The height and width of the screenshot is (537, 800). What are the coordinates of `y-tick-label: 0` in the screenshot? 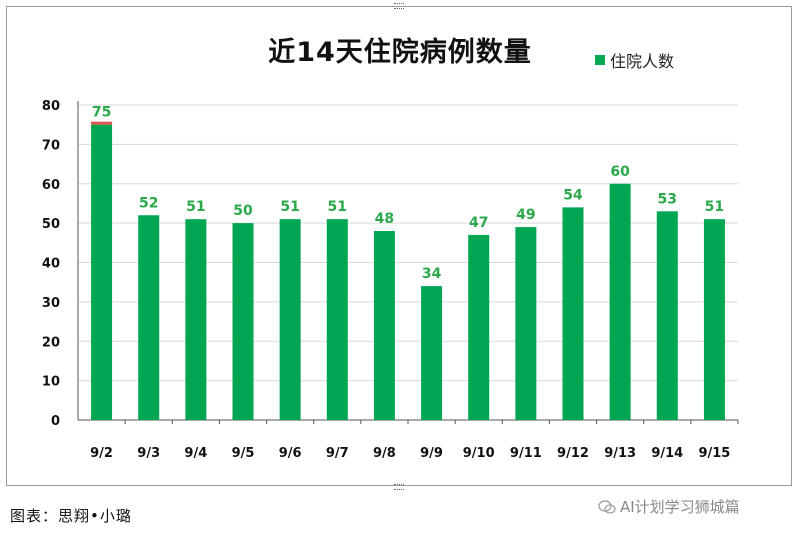 It's located at (55, 421).